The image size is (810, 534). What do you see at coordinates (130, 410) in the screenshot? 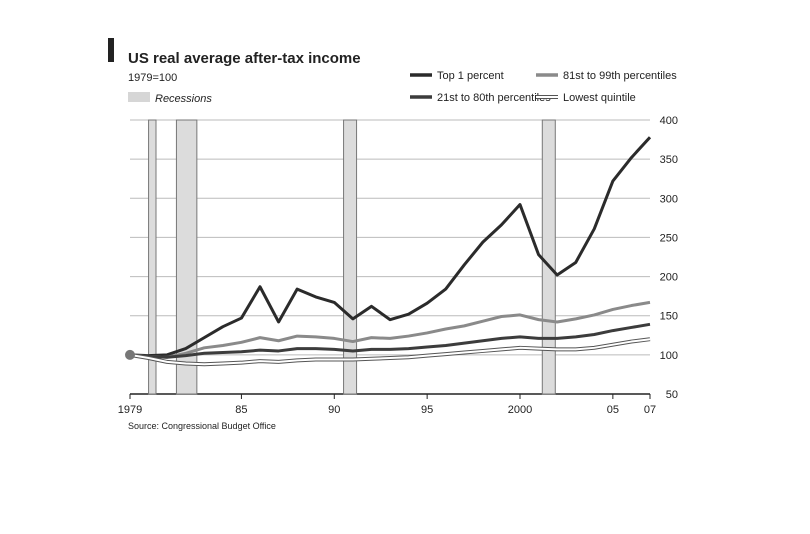
I see `x-tick-label-1979: 1979` at bounding box center [130, 410].